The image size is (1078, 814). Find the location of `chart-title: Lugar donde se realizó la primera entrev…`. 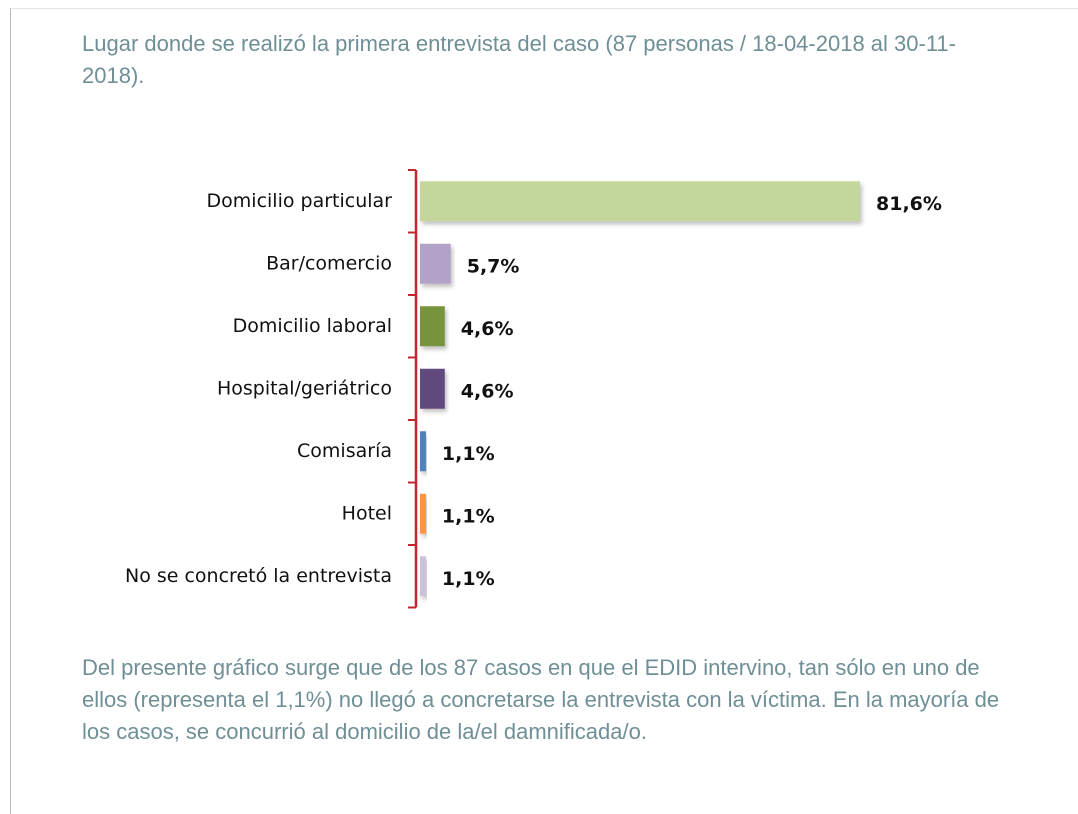

chart-title: Lugar donde se realizó la primera entrev… is located at coordinates (519, 59).